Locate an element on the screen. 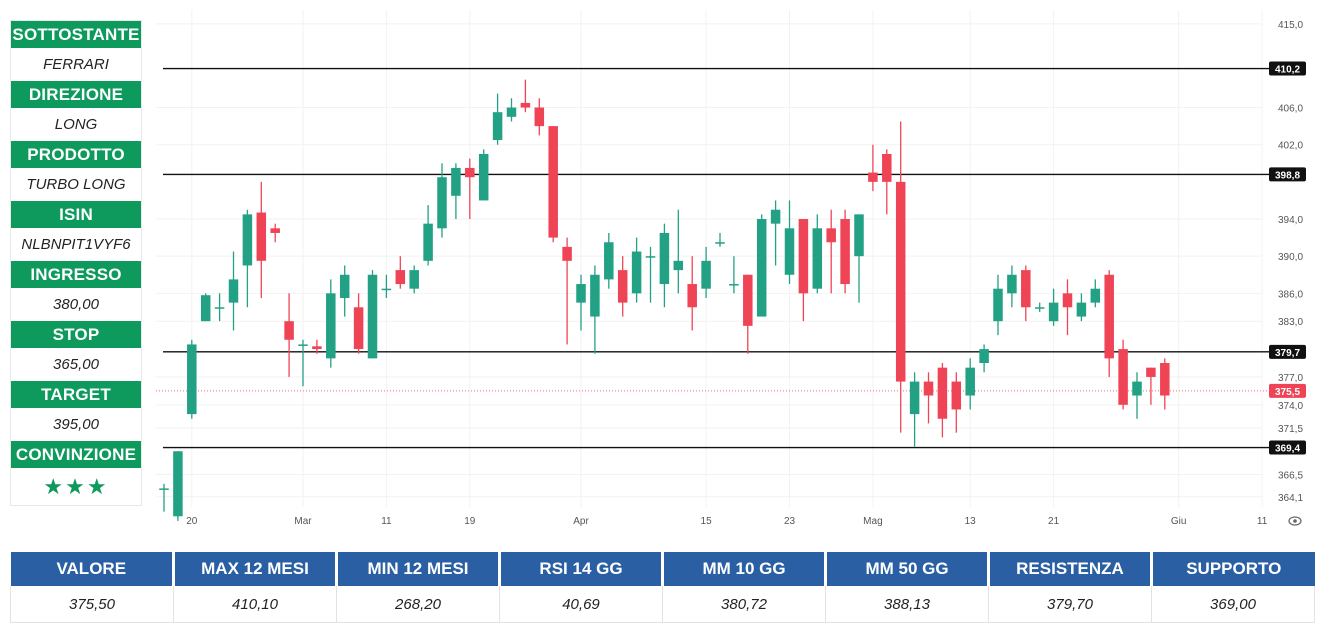  col-header-min12: MIN 12 MESI is located at coordinates (418, 569).